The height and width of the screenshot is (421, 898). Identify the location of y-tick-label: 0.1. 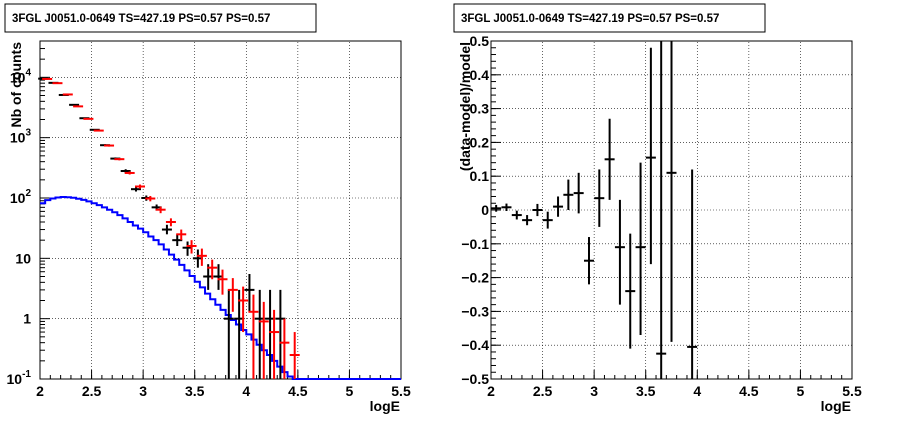
(480, 176).